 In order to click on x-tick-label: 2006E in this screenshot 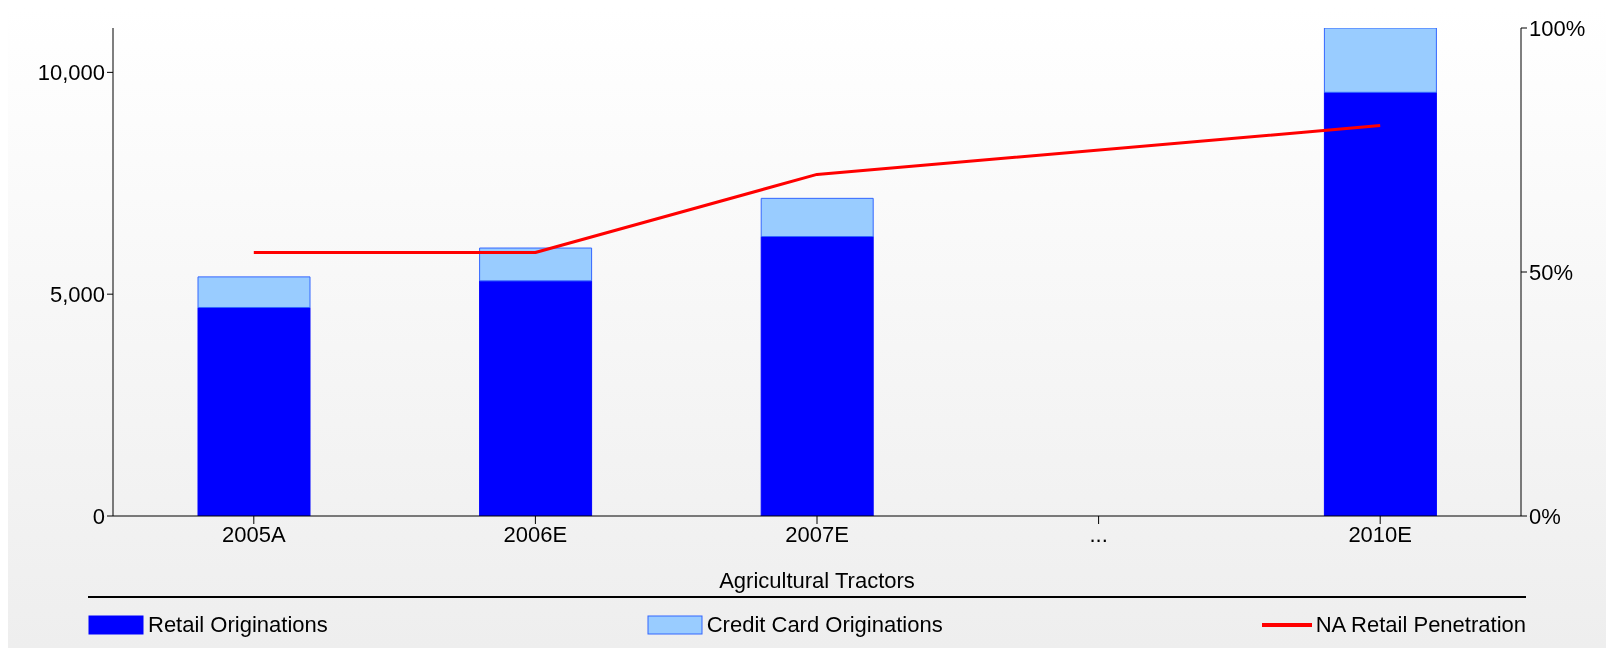, I will do `click(535, 534)`.